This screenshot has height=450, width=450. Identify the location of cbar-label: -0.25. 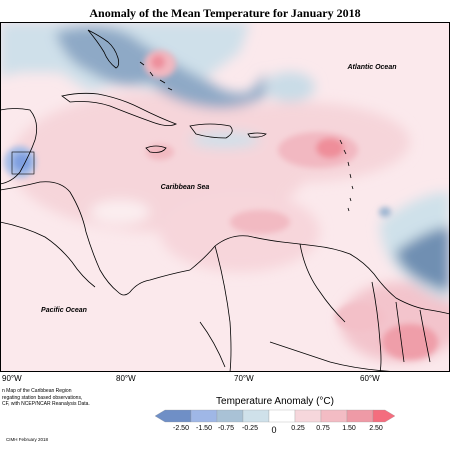
(250, 428).